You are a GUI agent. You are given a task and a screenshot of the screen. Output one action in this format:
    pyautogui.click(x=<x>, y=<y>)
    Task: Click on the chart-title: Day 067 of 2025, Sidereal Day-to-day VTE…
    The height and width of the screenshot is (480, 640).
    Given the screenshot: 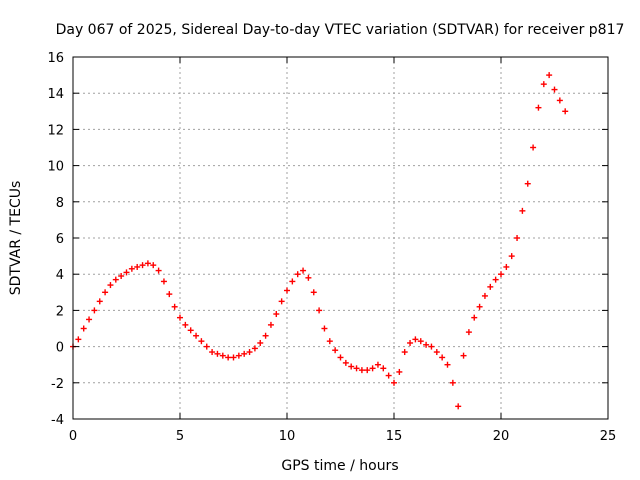 What is the action you would take?
    pyautogui.click(x=340, y=30)
    